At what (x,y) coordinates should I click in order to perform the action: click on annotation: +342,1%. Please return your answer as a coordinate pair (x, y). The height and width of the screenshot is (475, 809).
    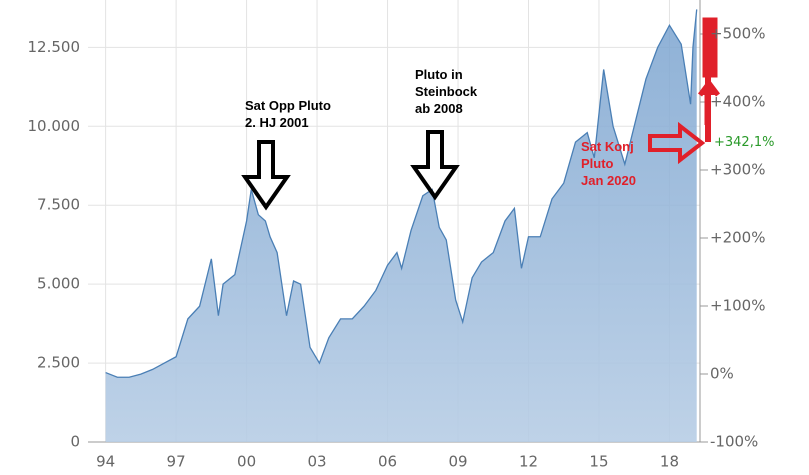
    Looking at the image, I should click on (744, 142).